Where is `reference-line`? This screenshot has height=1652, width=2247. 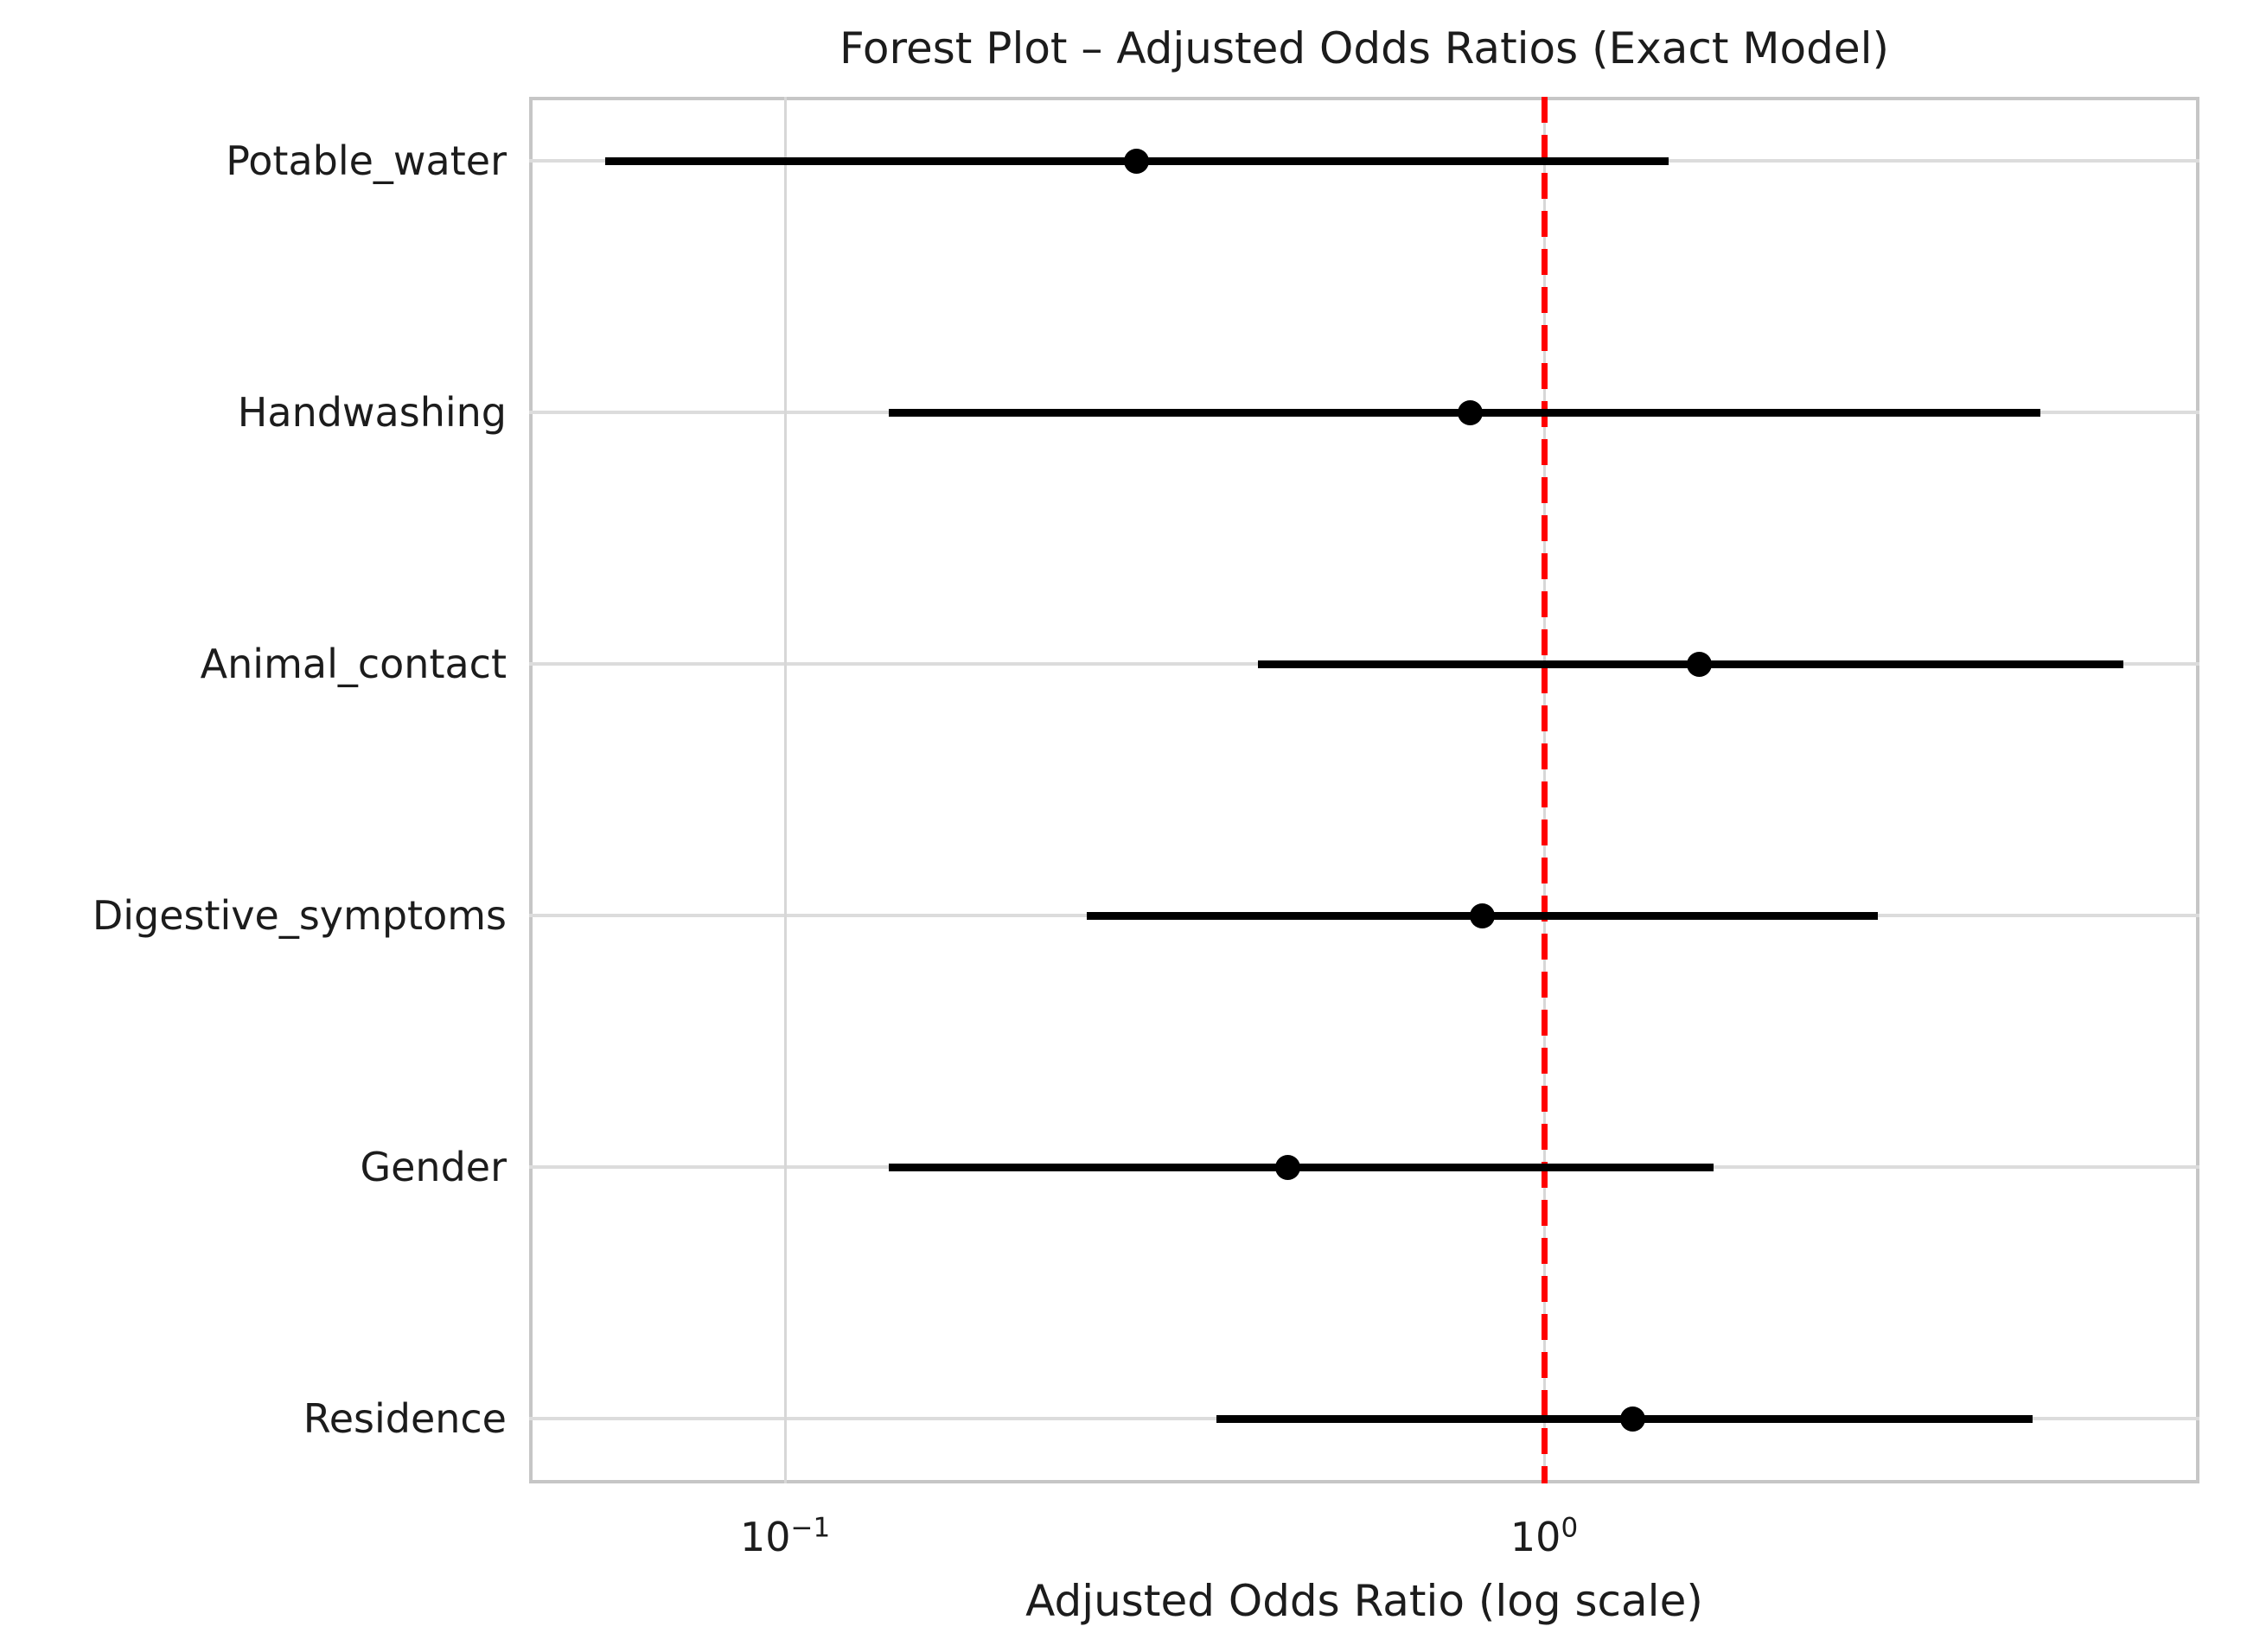
reference-line is located at coordinates (1544, 790).